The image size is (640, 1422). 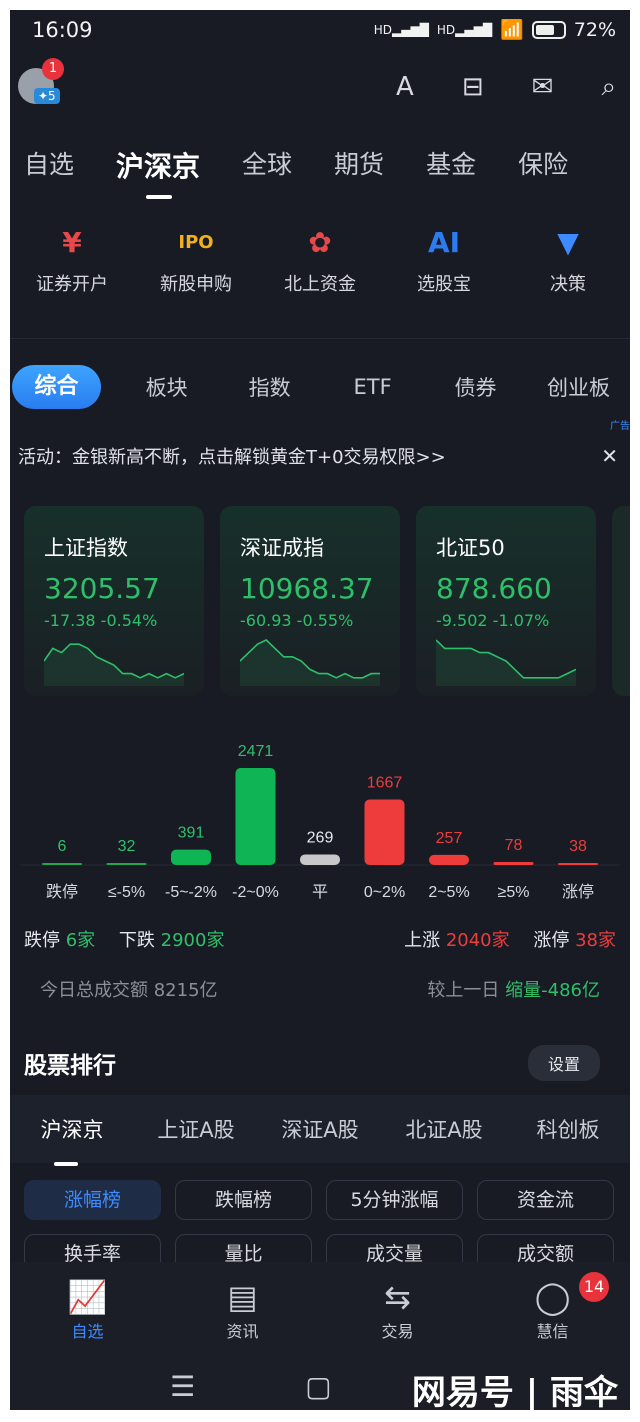 I want to click on bar-value-label: 2471, so click(x=256, y=751).